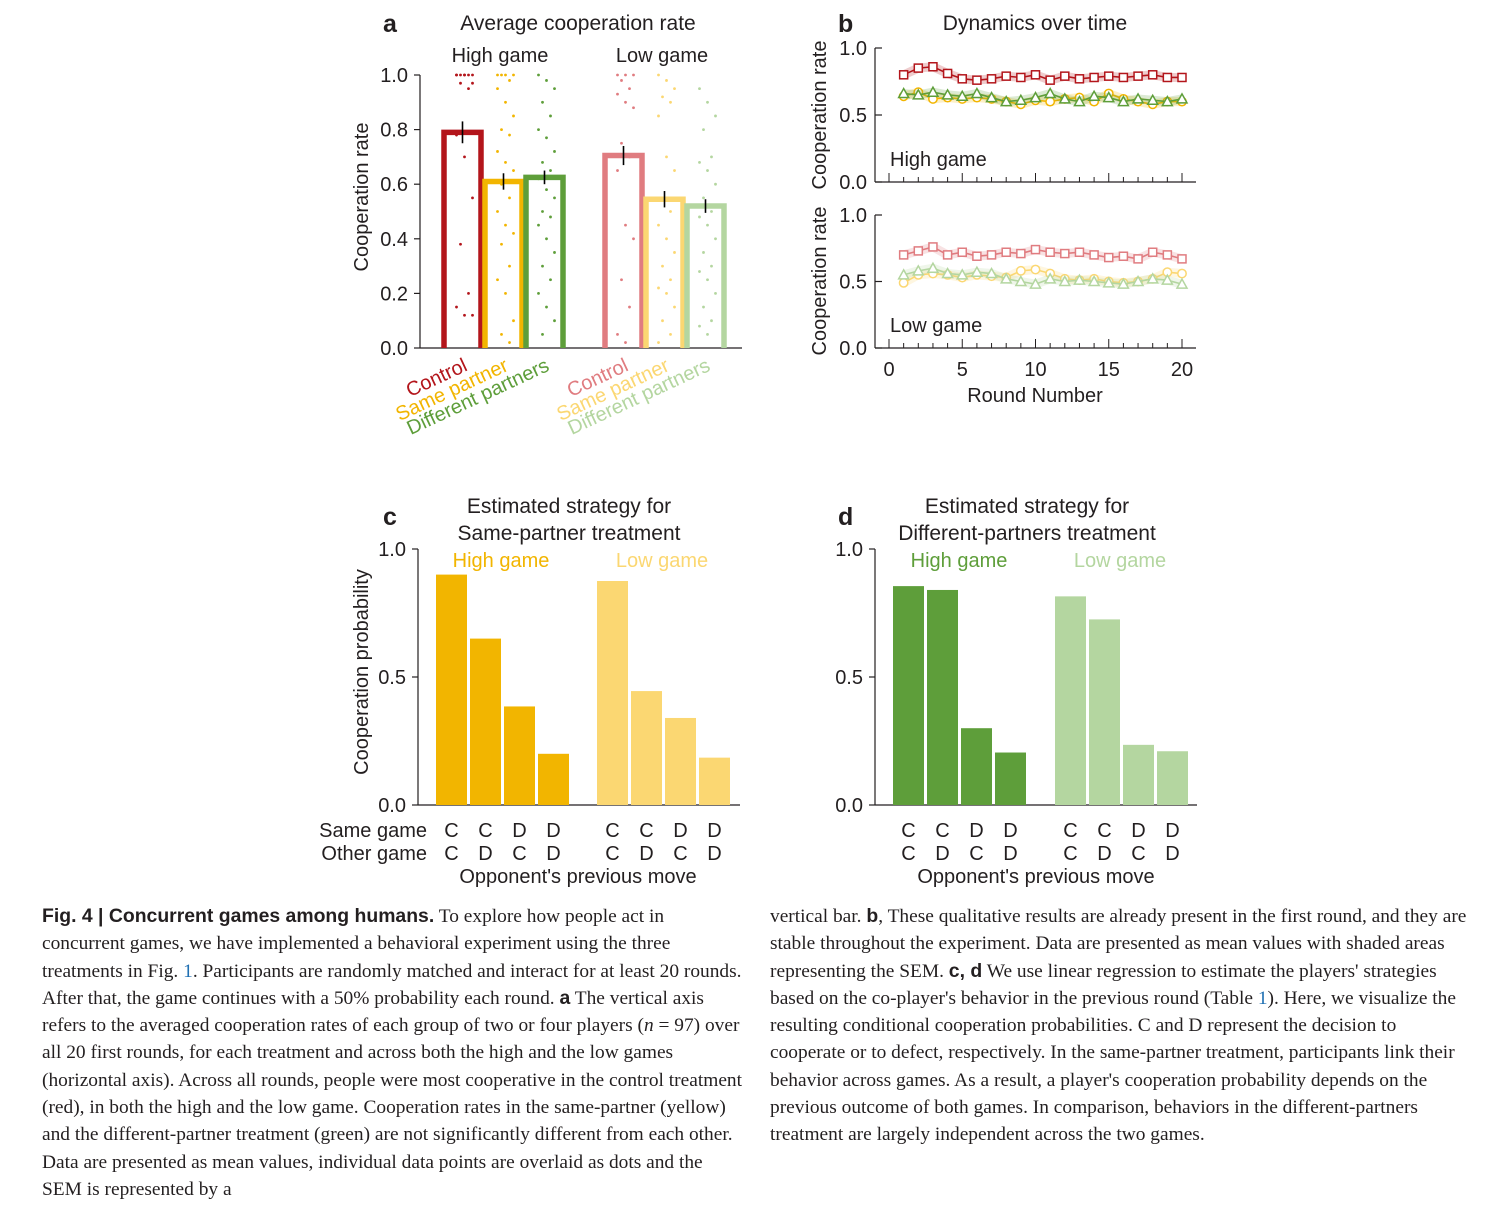  What do you see at coordinates (1035, 23) in the screenshot?
I see `panel-b-title: Dynamics over time` at bounding box center [1035, 23].